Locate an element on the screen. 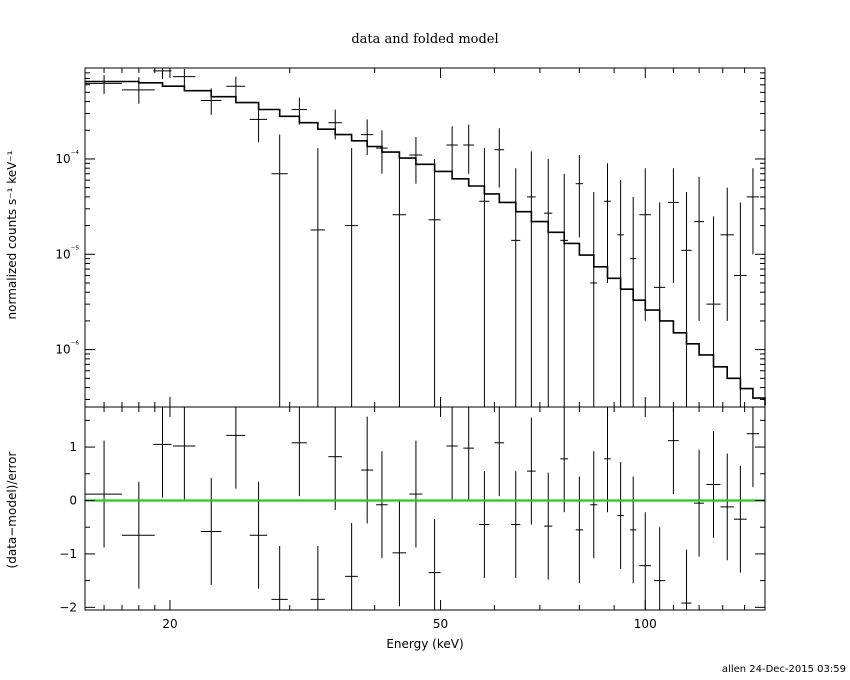 Image resolution: width=850 pixels, height=680 pixels. footer-timestamp: allen 24-Dec-2015 03:59 is located at coordinates (784, 669).